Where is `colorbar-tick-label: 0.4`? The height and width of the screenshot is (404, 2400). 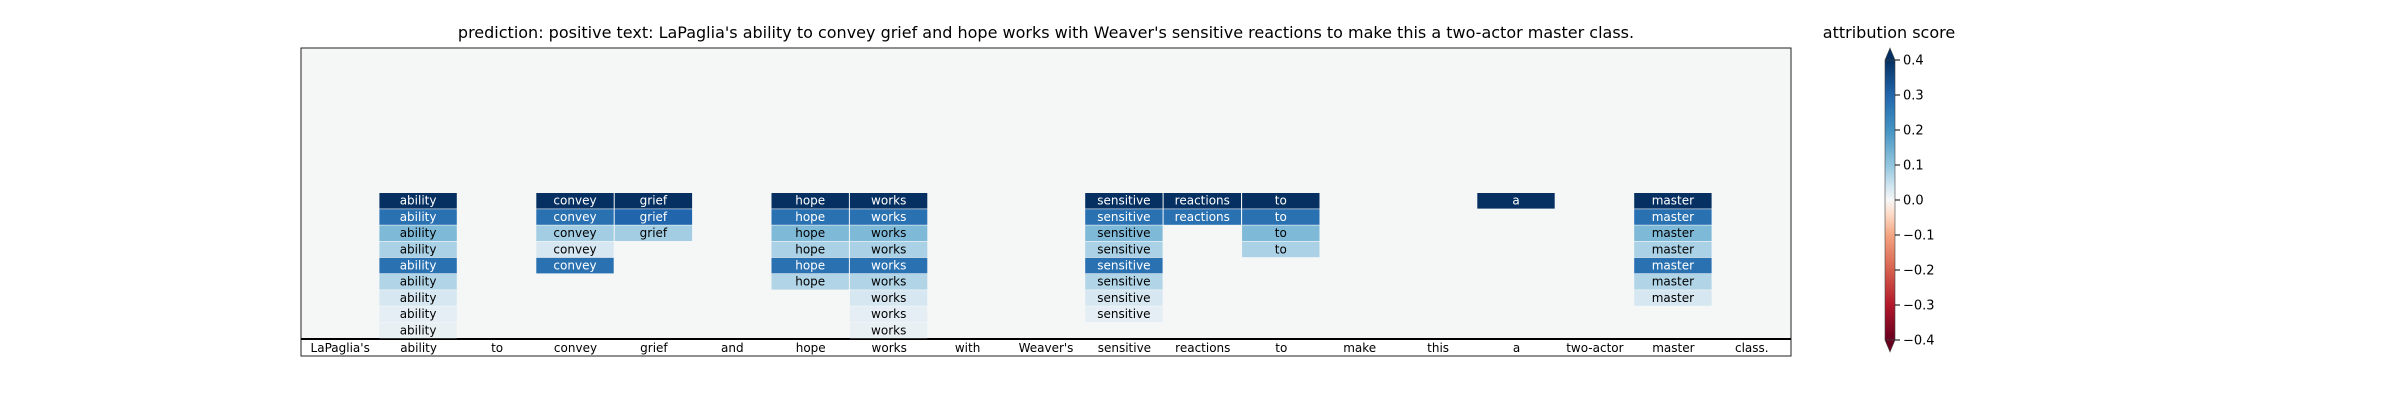 colorbar-tick-label: 0.4 is located at coordinates (1913, 61).